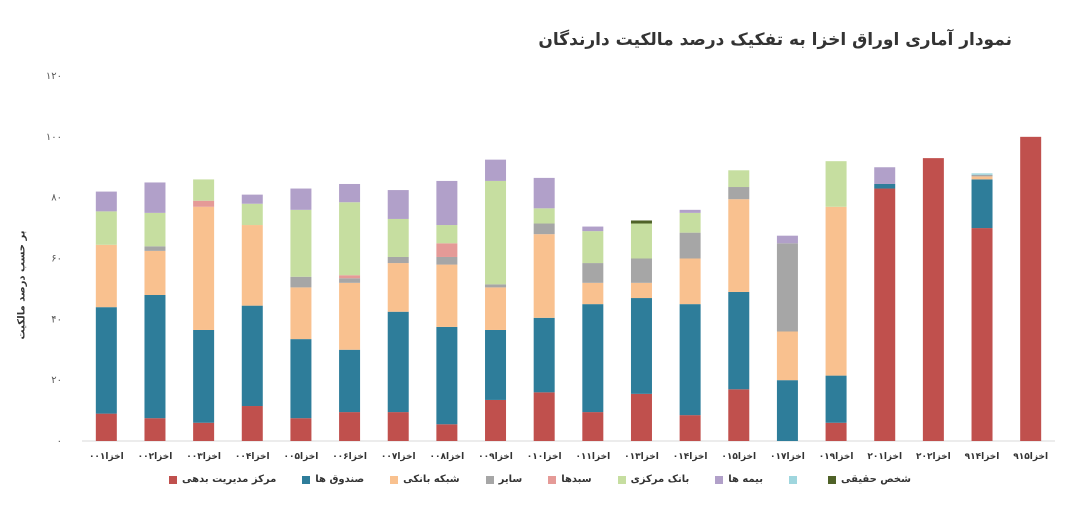 The image size is (1080, 511). What do you see at coordinates (787, 457) in the screenshot?
I see `x-tick-label: اخزا۰۱۷` at bounding box center [787, 457].